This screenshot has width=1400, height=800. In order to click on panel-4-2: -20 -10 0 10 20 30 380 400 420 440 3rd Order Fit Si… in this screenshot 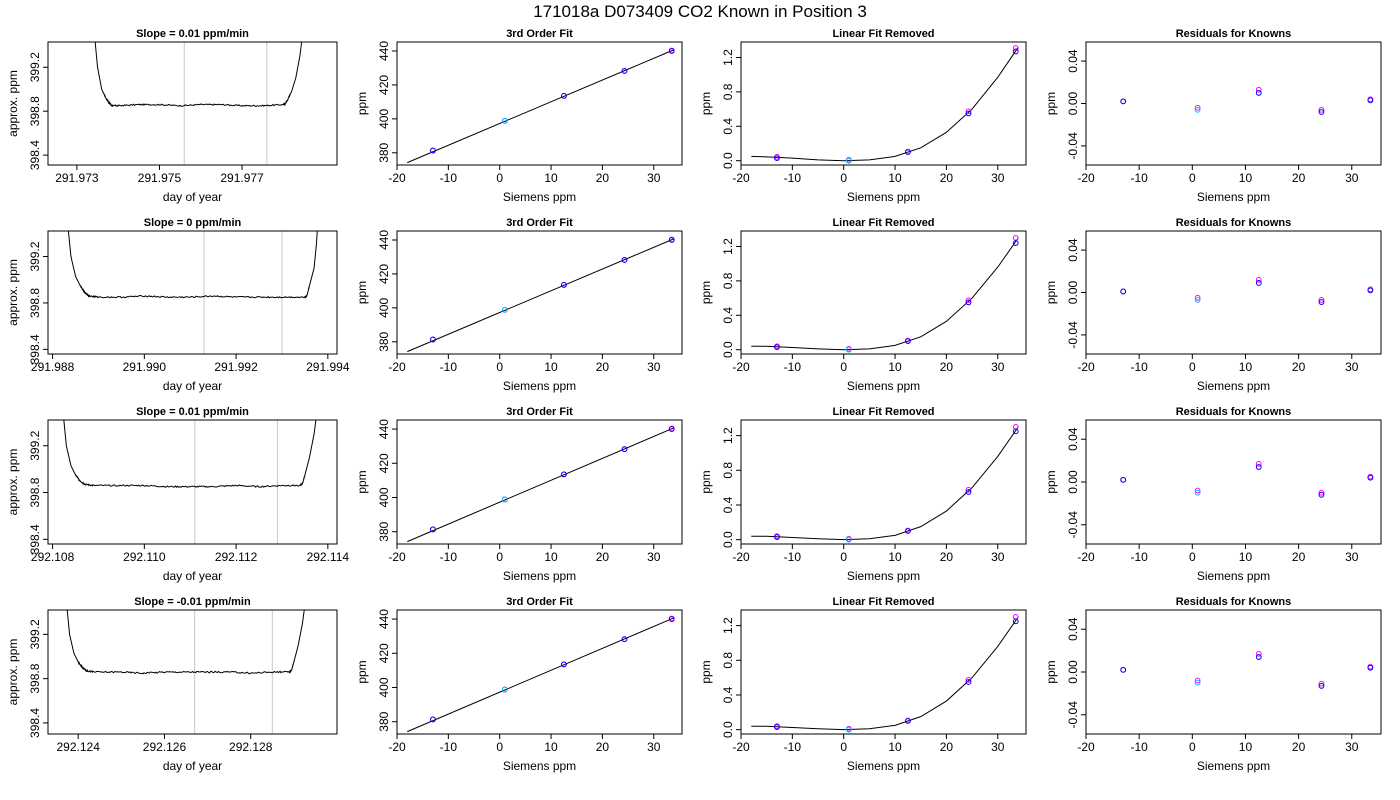, I will do `click(519, 684)`.